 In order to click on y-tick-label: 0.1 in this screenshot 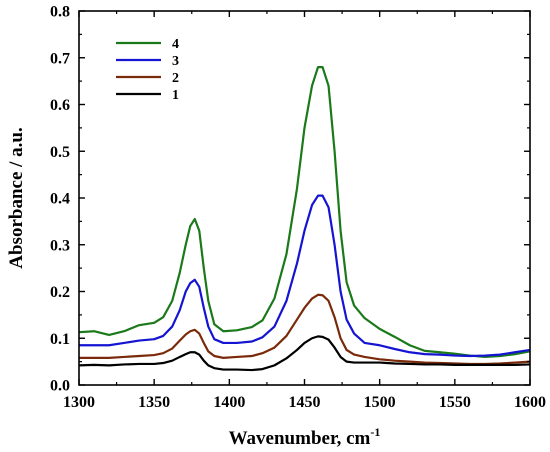, I will do `click(60, 339)`.